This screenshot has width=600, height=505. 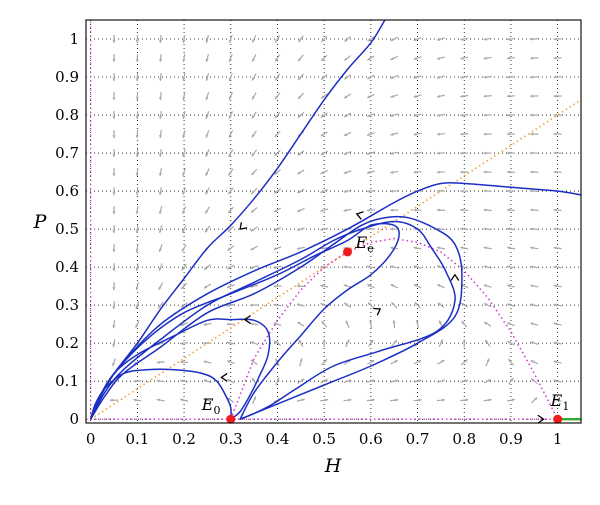 I want to click on x-tick-label: 0.3, so click(x=231, y=439).